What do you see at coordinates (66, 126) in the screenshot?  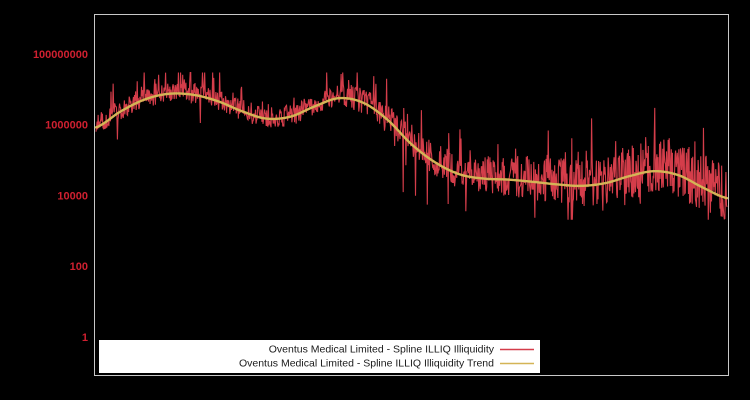 I see `y-axis-tick-1000000: 1000000` at bounding box center [66, 126].